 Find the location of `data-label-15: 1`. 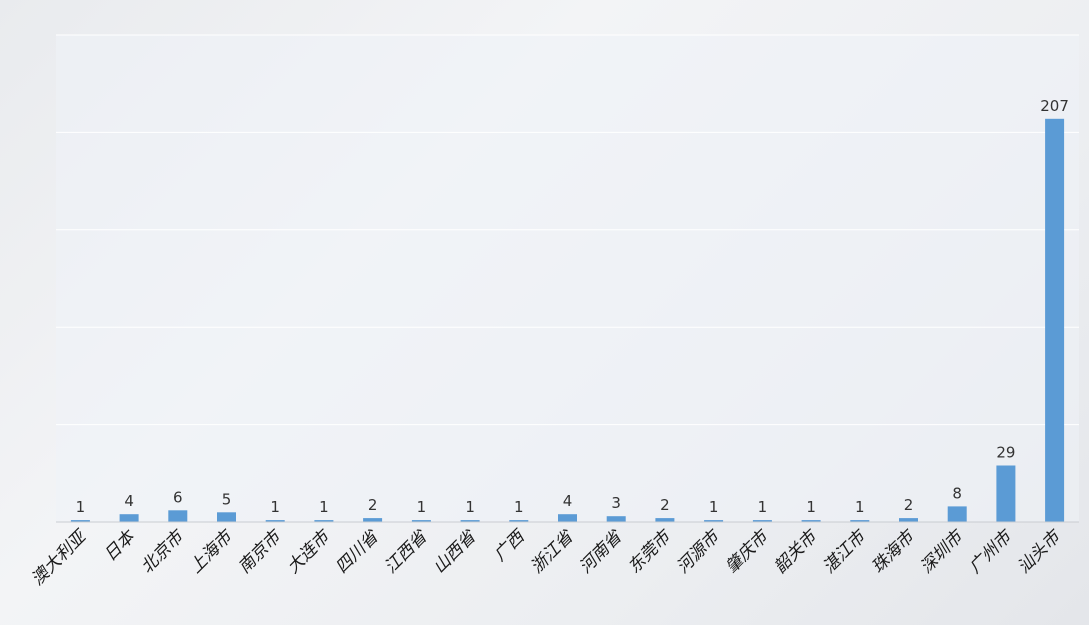

data-label-15: 1 is located at coordinates (811, 507).